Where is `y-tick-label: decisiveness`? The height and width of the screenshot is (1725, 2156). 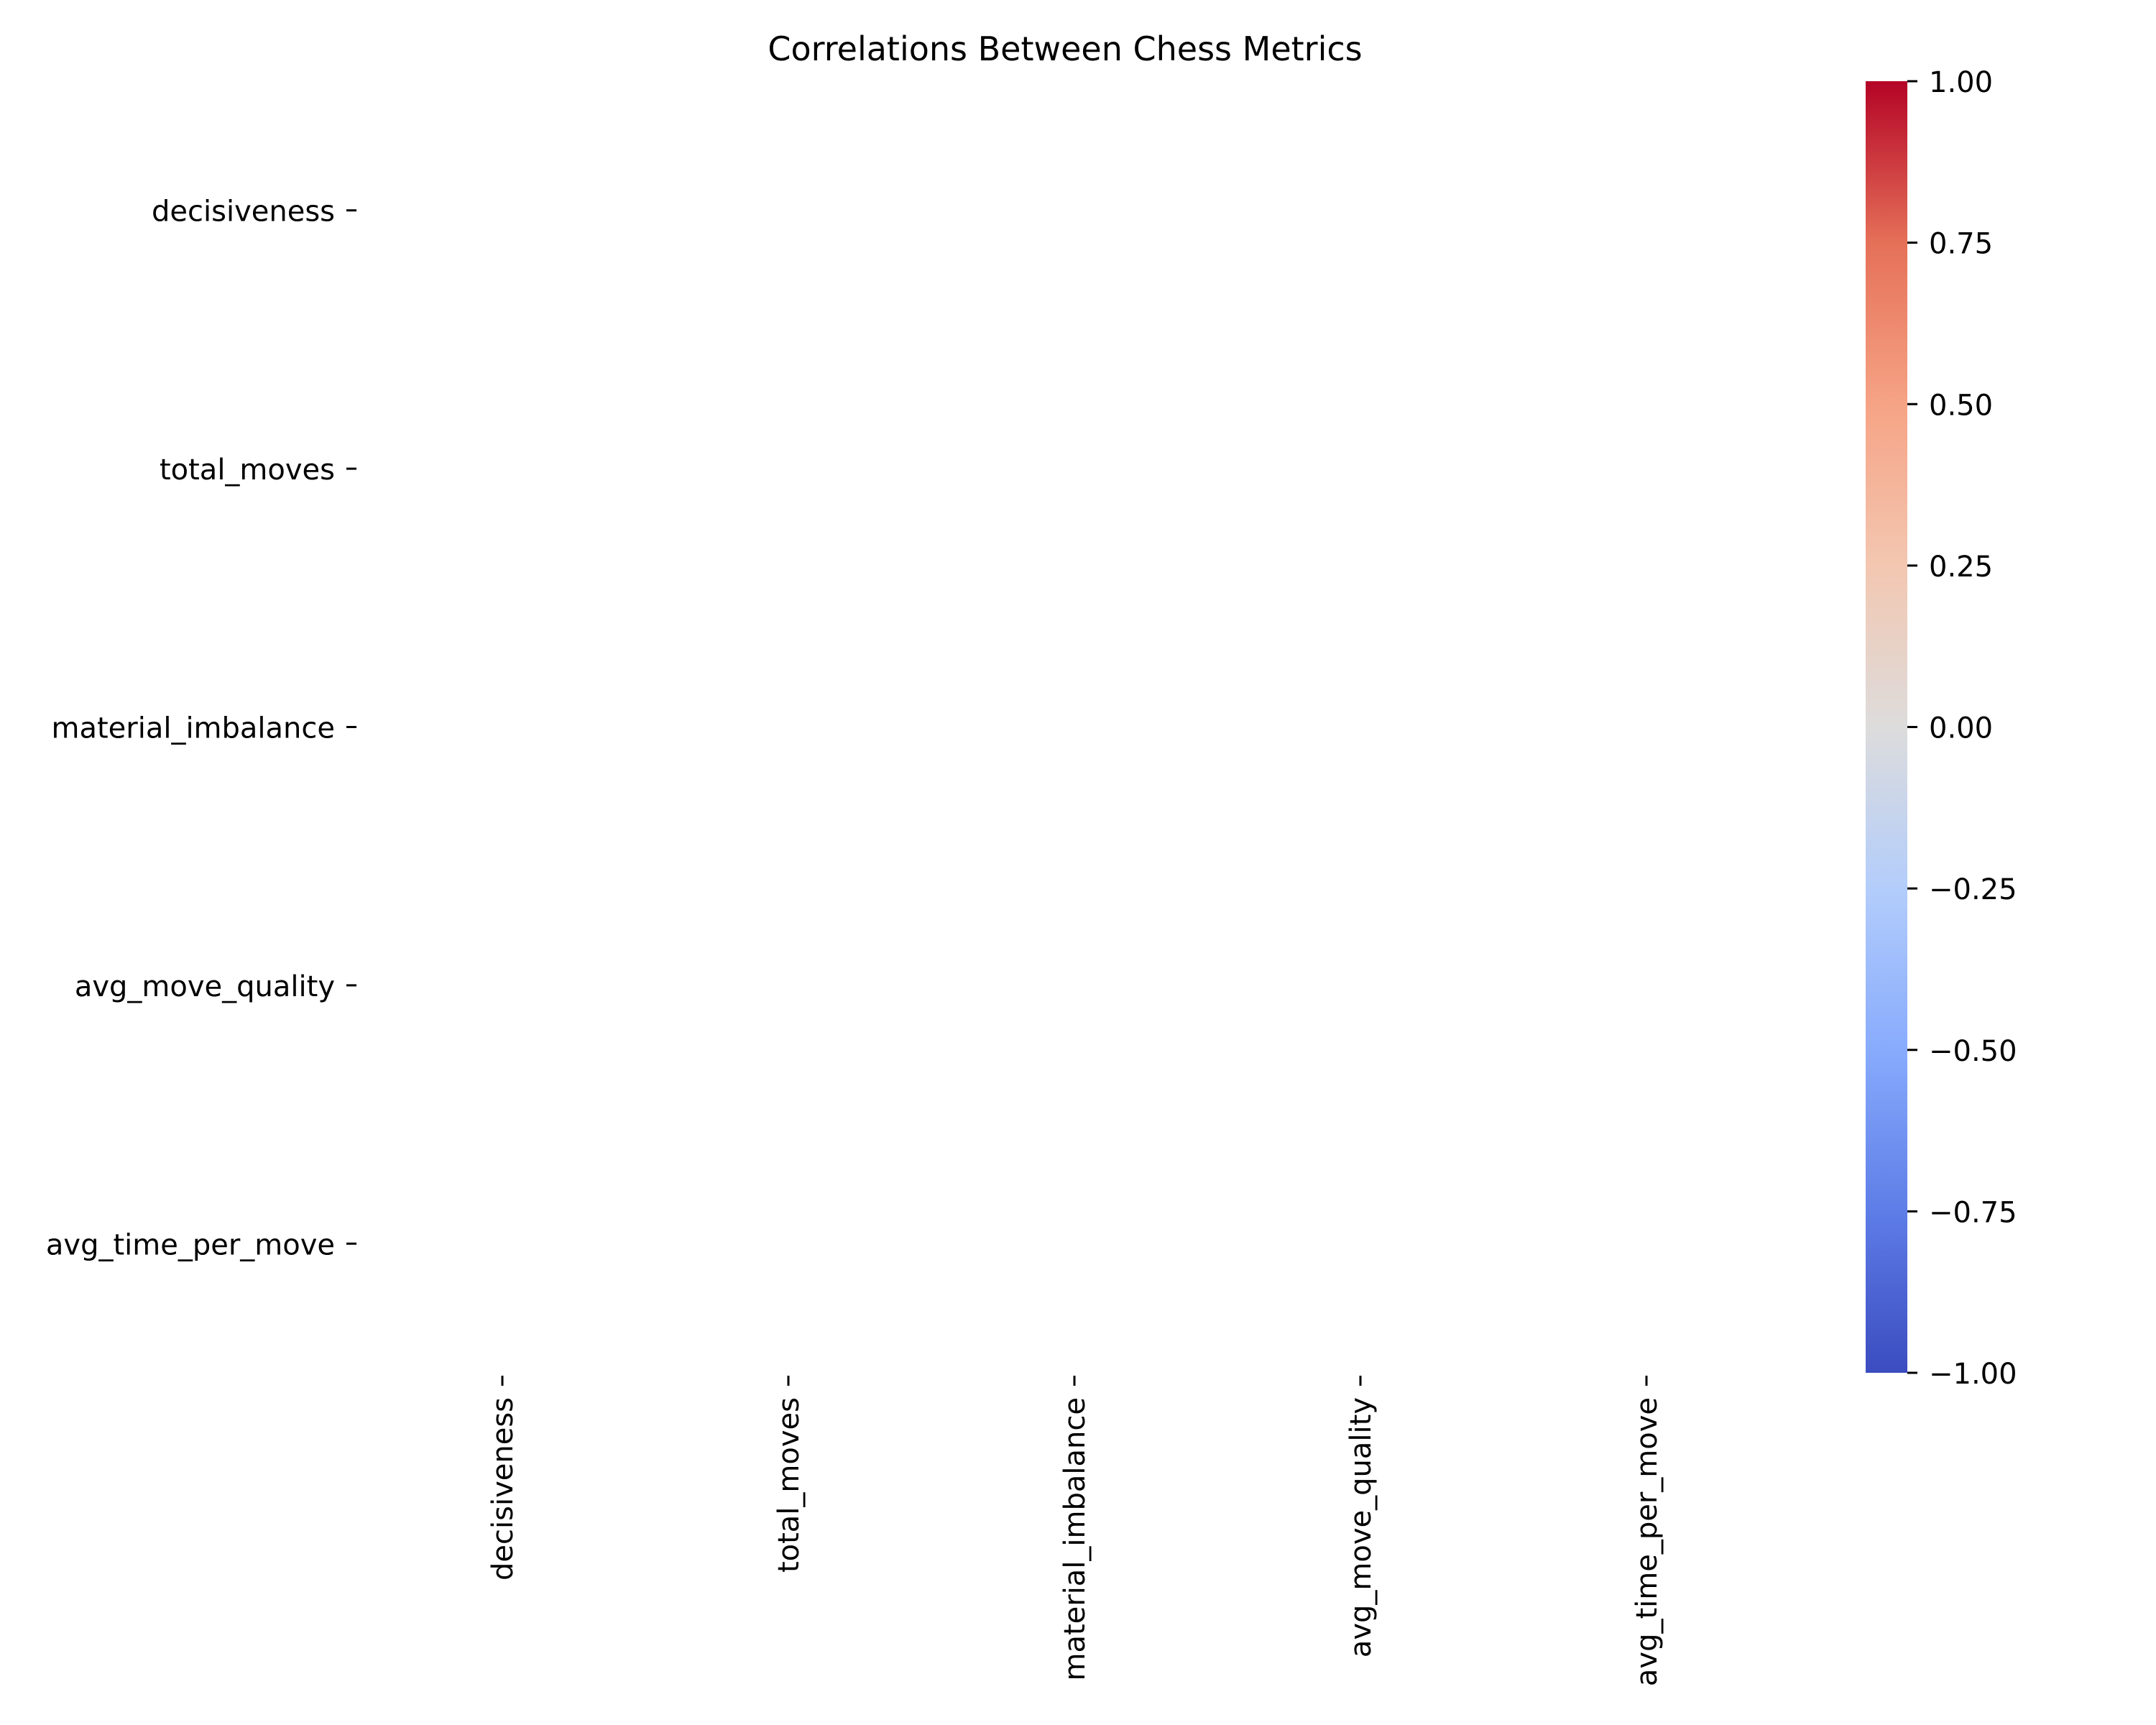
y-tick-label: decisiveness is located at coordinates (243, 212).